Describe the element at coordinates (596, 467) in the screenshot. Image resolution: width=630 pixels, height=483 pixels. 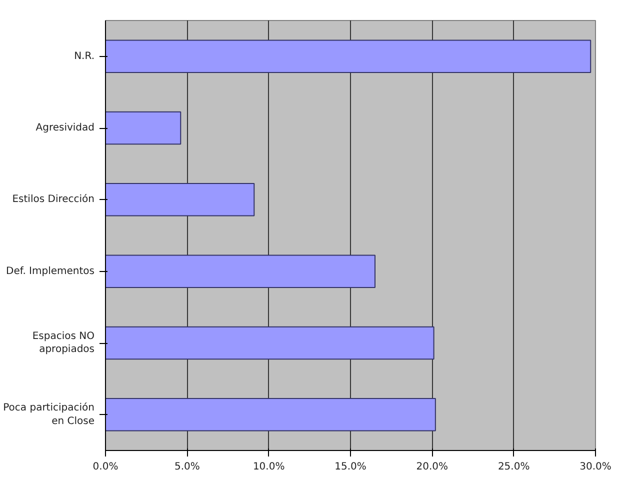
I see `x-tick-label: 30.0%` at that location.